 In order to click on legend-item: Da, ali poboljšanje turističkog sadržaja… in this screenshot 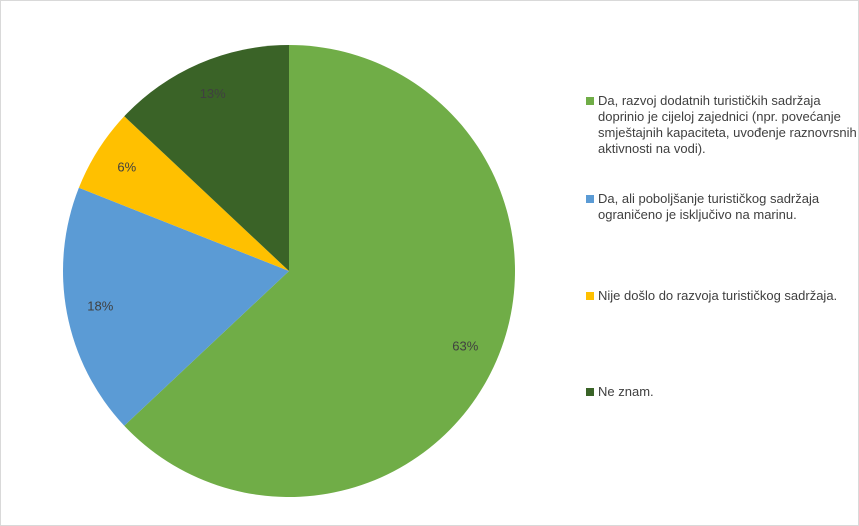, I will do `click(722, 207)`.